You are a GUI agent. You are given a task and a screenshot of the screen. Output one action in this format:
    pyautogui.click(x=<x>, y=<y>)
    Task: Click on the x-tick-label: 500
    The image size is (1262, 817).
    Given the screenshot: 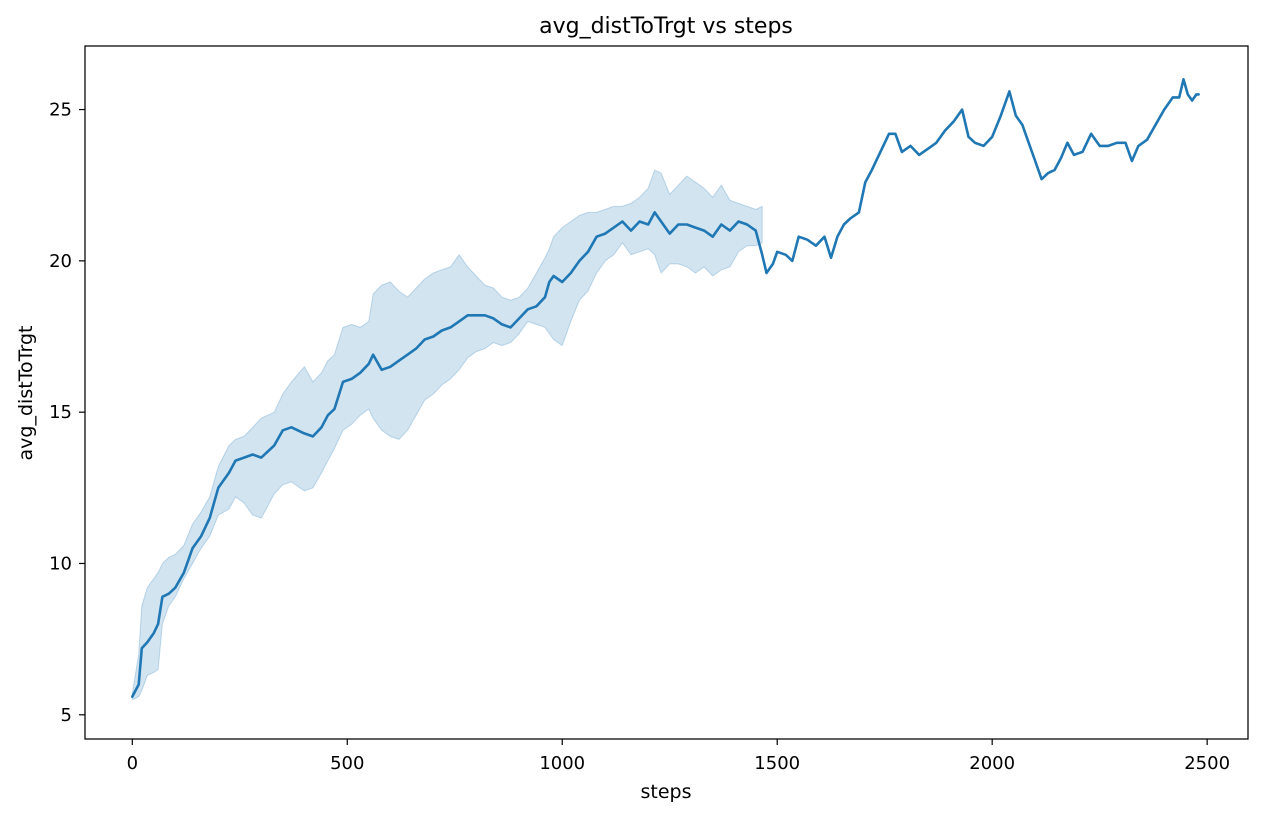 What is the action you would take?
    pyautogui.click(x=347, y=763)
    